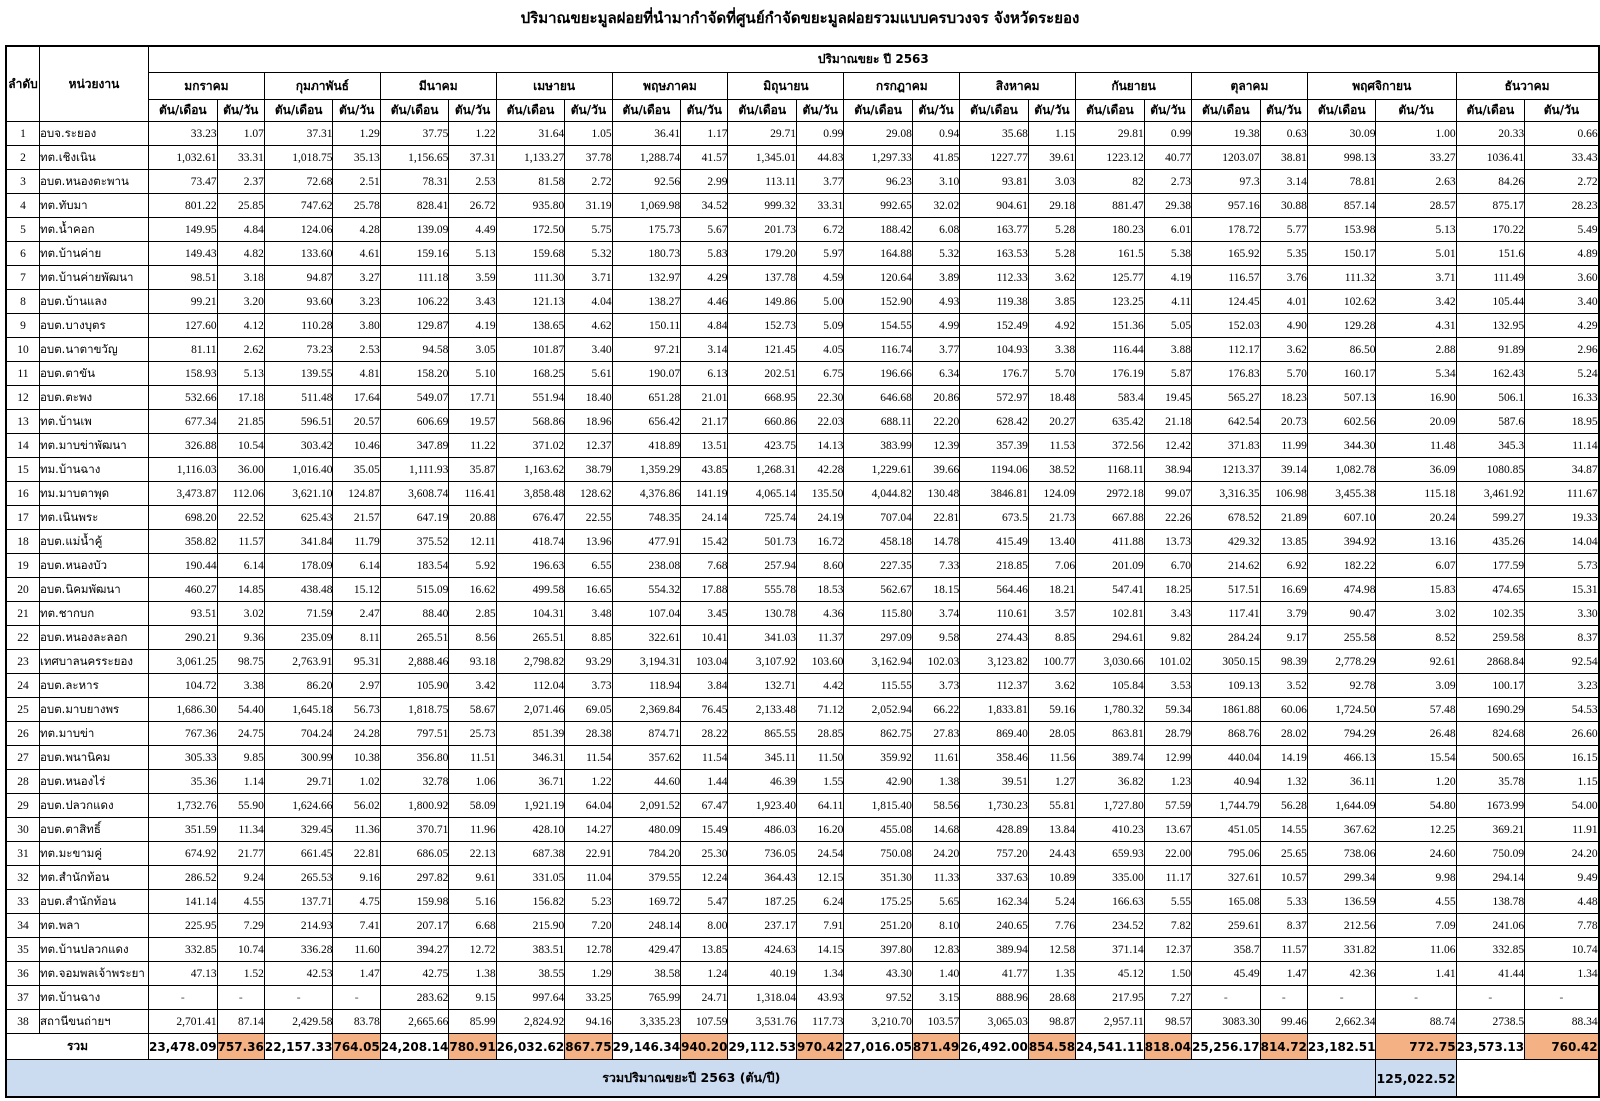 The image size is (1600, 1101). Describe the element at coordinates (588, 517) in the screenshot. I see `value-cell: 22.55` at that location.